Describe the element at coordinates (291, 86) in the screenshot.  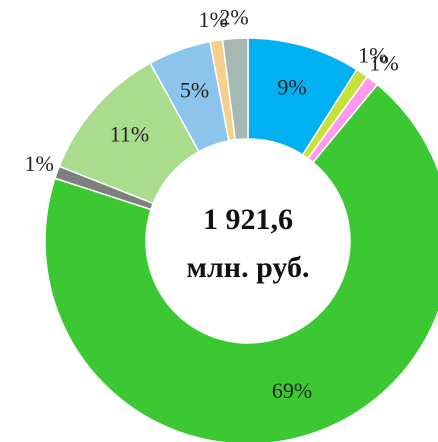
I see `data-label: 9%` at that location.